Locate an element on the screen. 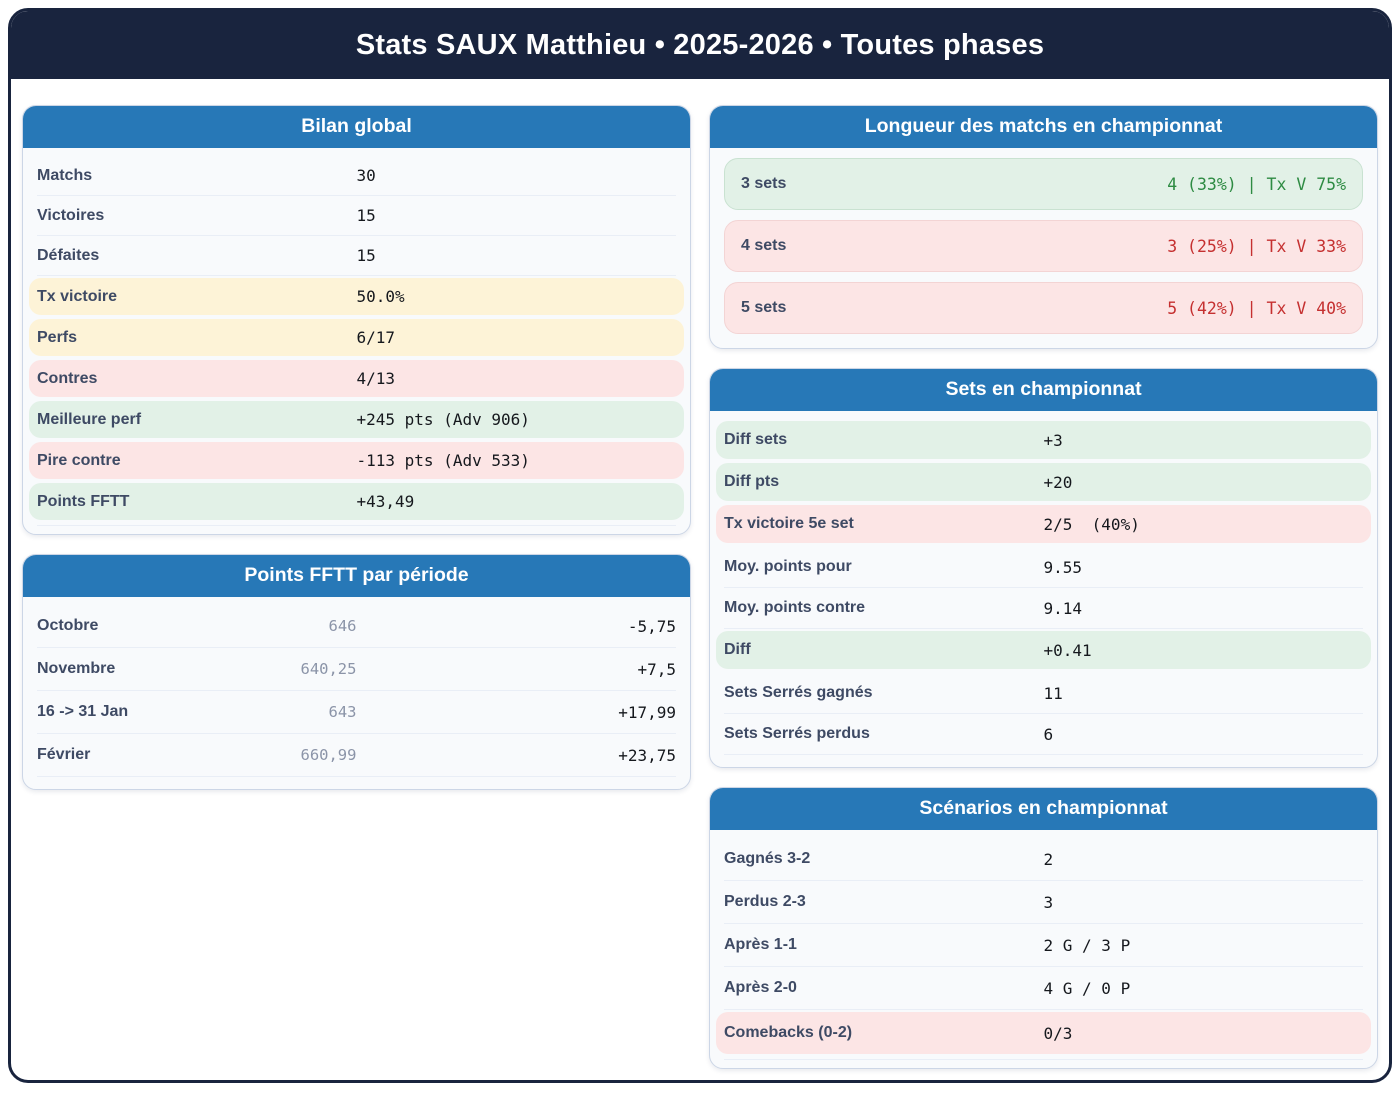 This screenshot has height=1099, width=1400. stat-label: Sets Serrés gagnés is located at coordinates (798, 692).